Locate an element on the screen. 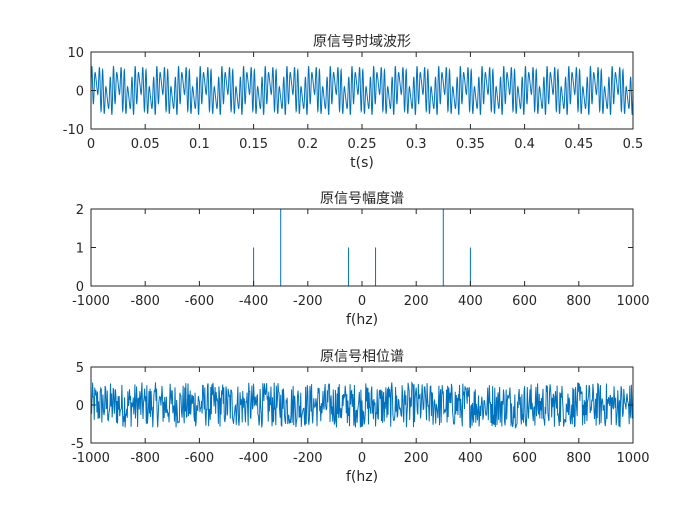  x-axis-label: t(s) is located at coordinates (362, 163).